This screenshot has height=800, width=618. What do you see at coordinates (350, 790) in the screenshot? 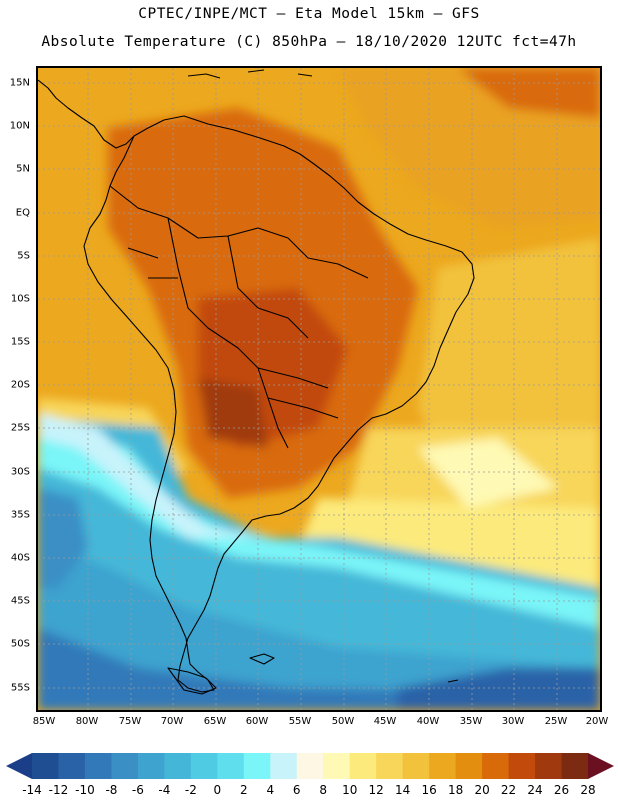
I see `colorbar-tick-label: 10` at bounding box center [350, 790].